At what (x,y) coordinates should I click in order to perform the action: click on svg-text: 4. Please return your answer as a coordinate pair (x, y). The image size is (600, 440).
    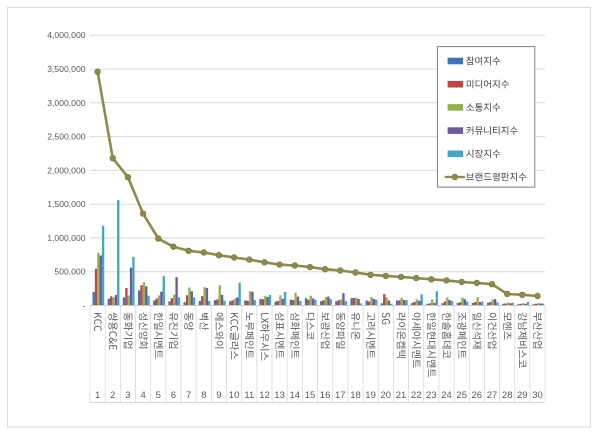
    Looking at the image, I should click on (142, 395).